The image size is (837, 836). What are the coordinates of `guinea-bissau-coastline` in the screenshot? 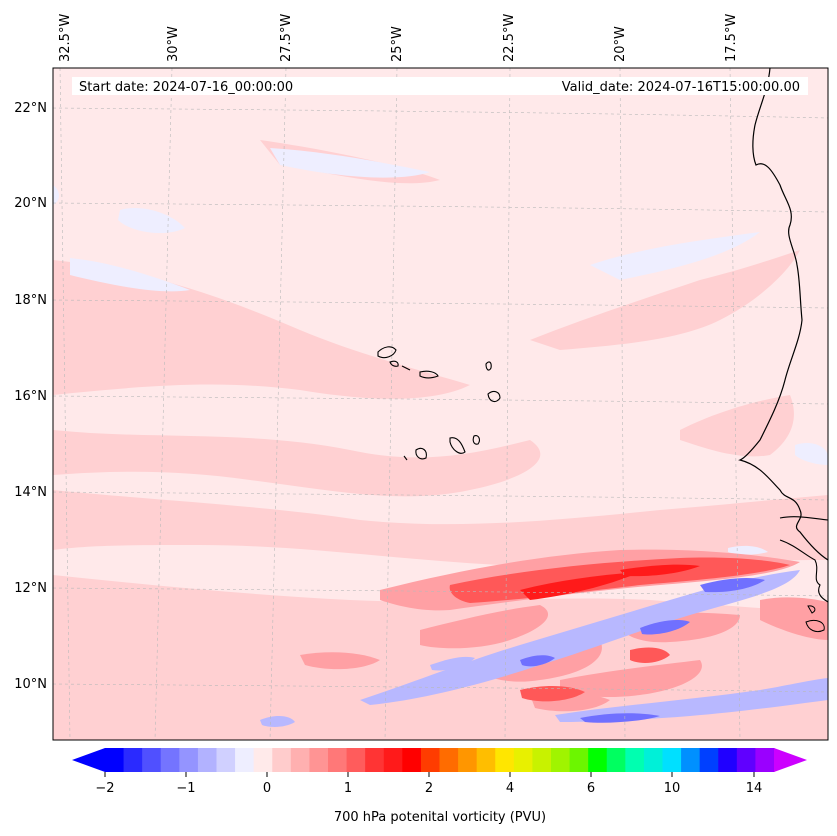 It's located at (803, 571).